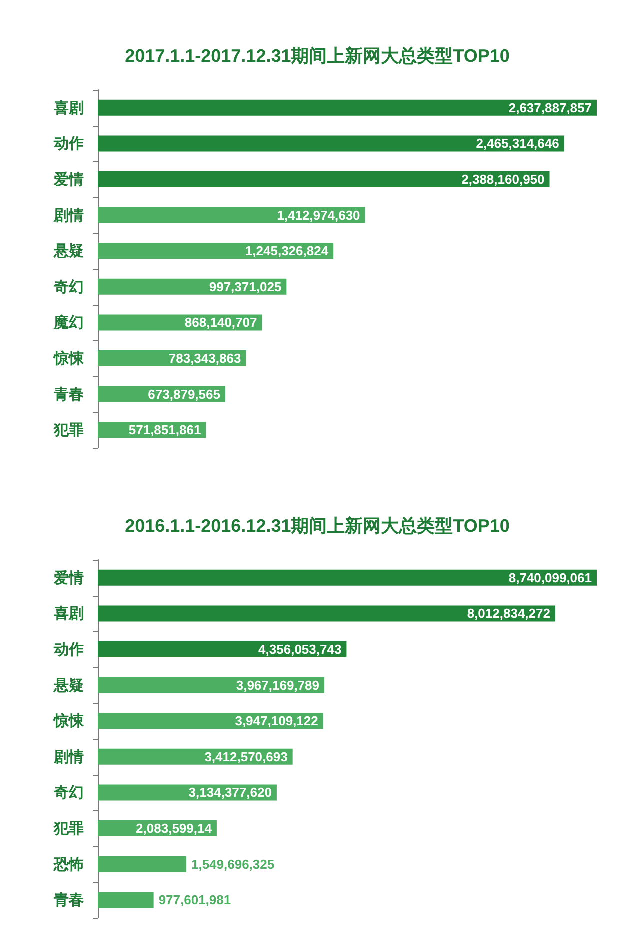  Describe the element at coordinates (508, 614) in the screenshot. I see `data-label: 8,012,834,272` at that location.